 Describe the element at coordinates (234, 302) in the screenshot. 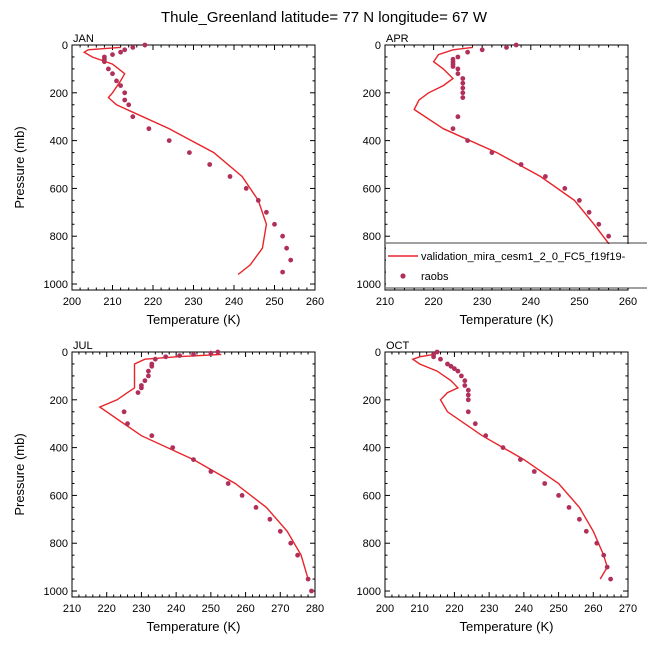

I see `x-tick-label: 240` at that location.